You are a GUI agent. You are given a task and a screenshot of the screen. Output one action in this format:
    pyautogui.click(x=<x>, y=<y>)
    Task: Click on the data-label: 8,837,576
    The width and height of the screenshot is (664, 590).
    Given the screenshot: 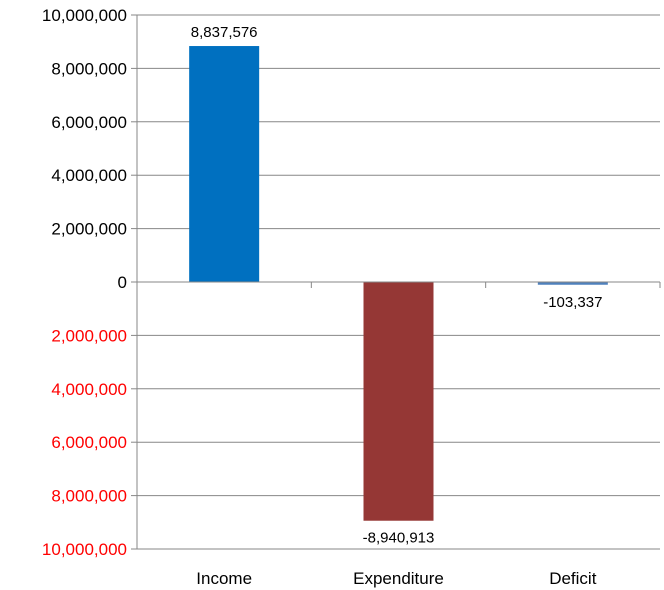 What is the action you would take?
    pyautogui.click(x=224, y=32)
    